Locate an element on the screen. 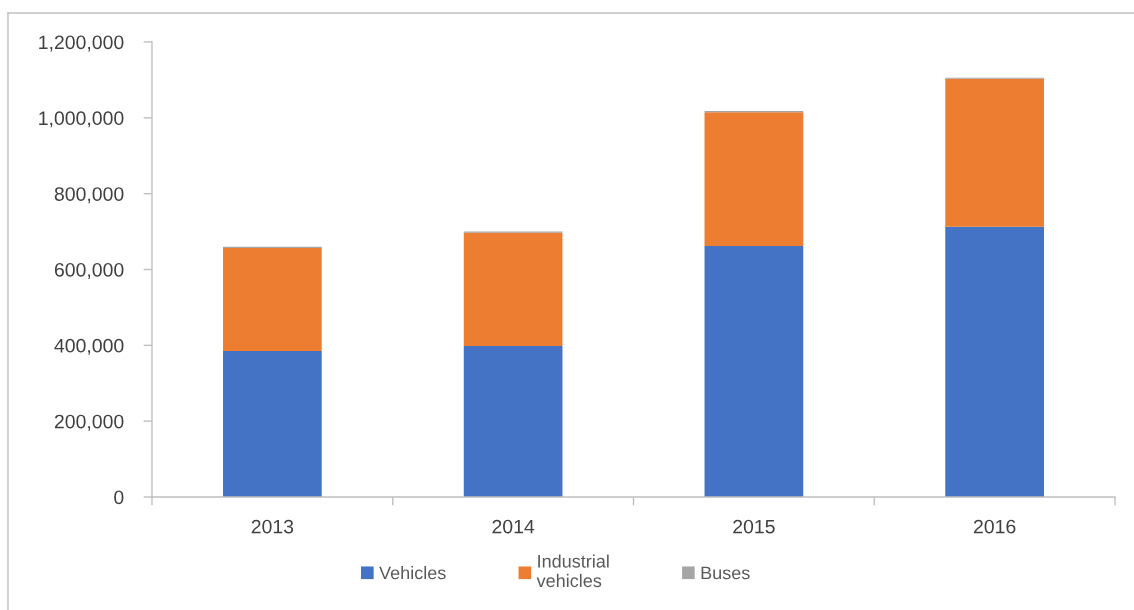 This screenshot has height=610, width=1134. x-tick-label: 2013 is located at coordinates (272, 526).